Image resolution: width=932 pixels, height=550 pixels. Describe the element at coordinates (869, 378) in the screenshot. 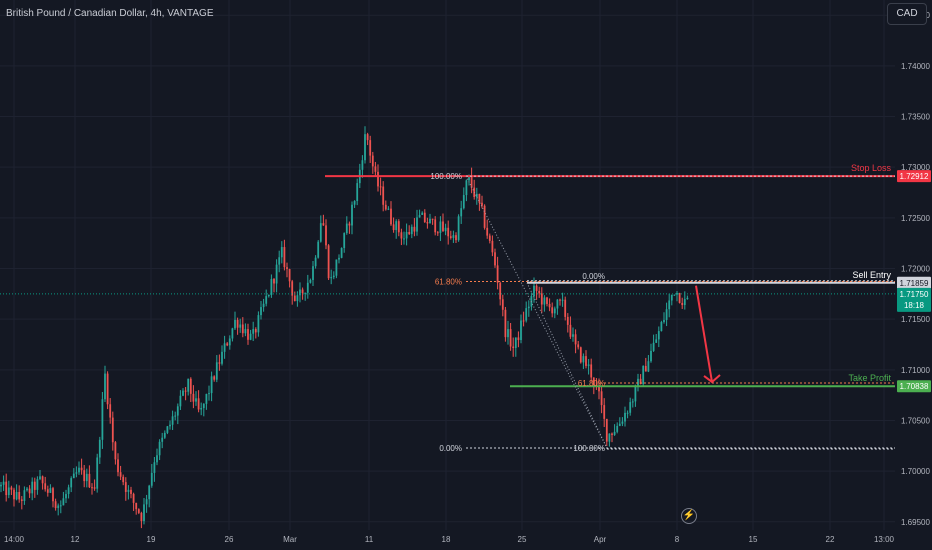

I see `take-profit-label: Take Profit` at that location.